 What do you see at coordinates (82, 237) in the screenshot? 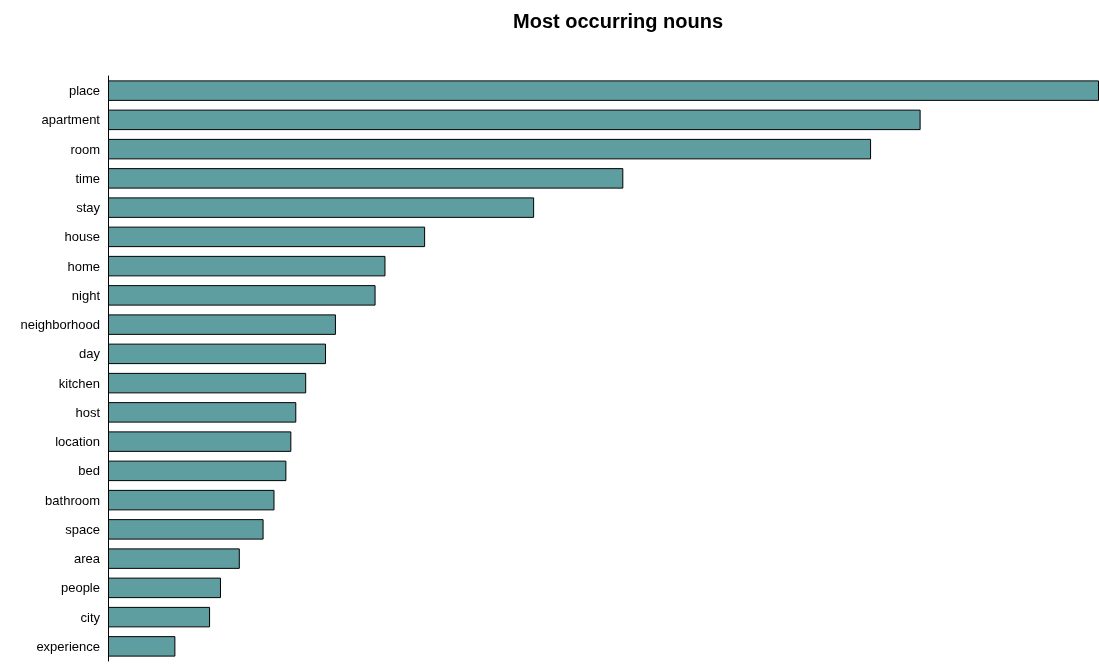
I see `y-tick-label: house` at bounding box center [82, 237].